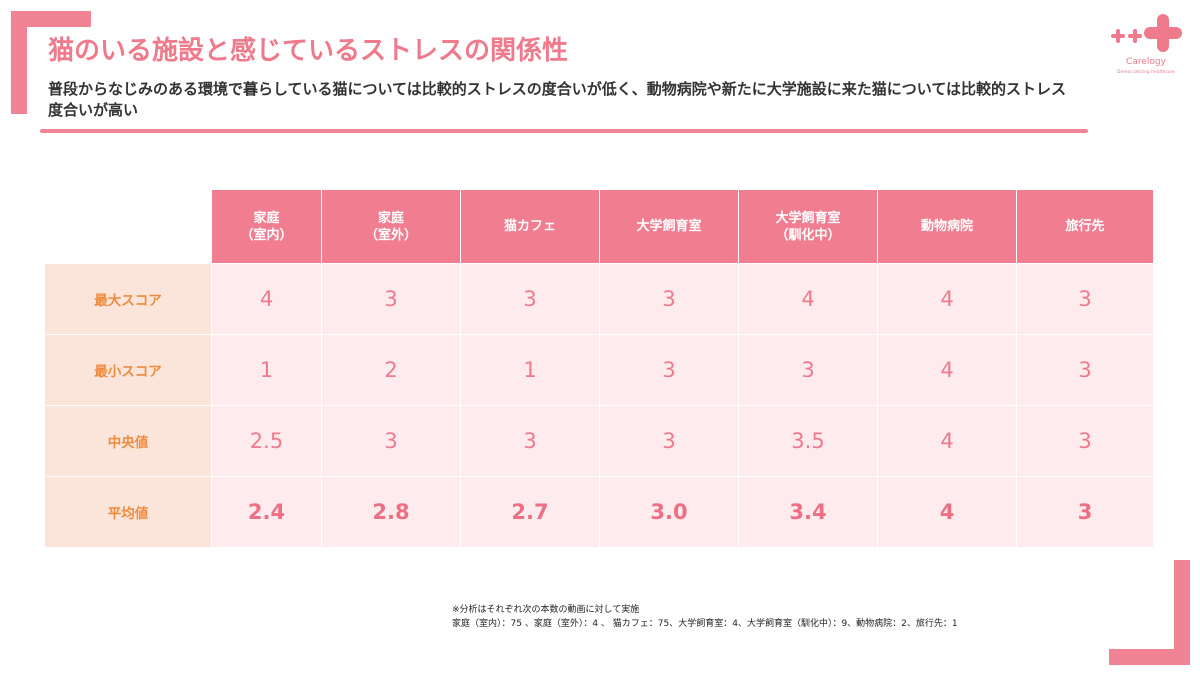  I want to click on logo-tagline: Democratizing healthcare, so click(1146, 72).